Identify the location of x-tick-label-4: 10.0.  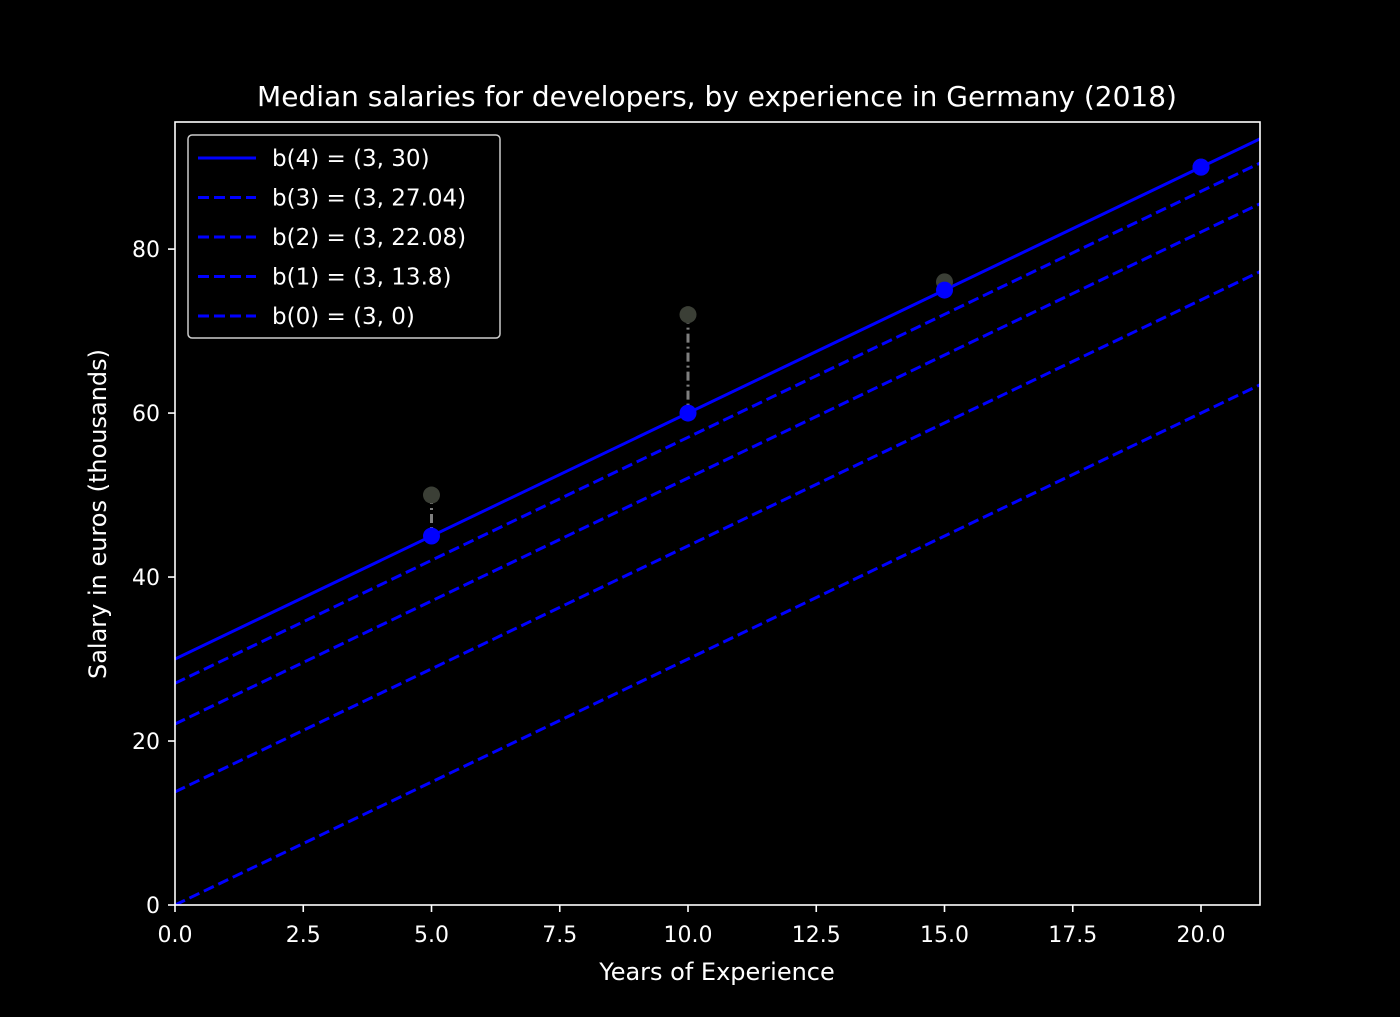
(688, 935).